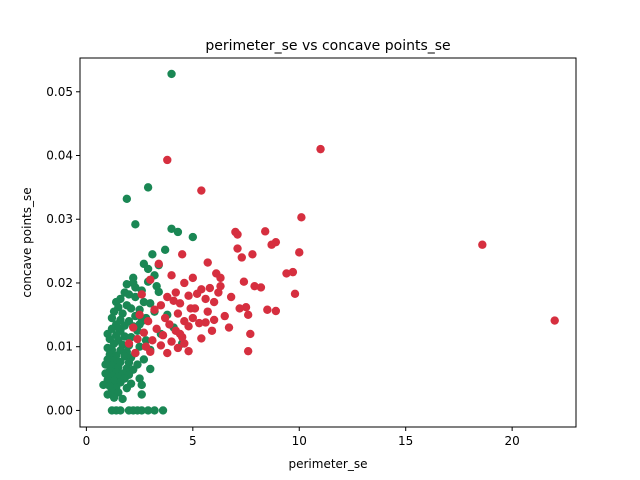 The width and height of the screenshot is (640, 480). I want to click on y-tick-label: 0.05, so click(59, 92).